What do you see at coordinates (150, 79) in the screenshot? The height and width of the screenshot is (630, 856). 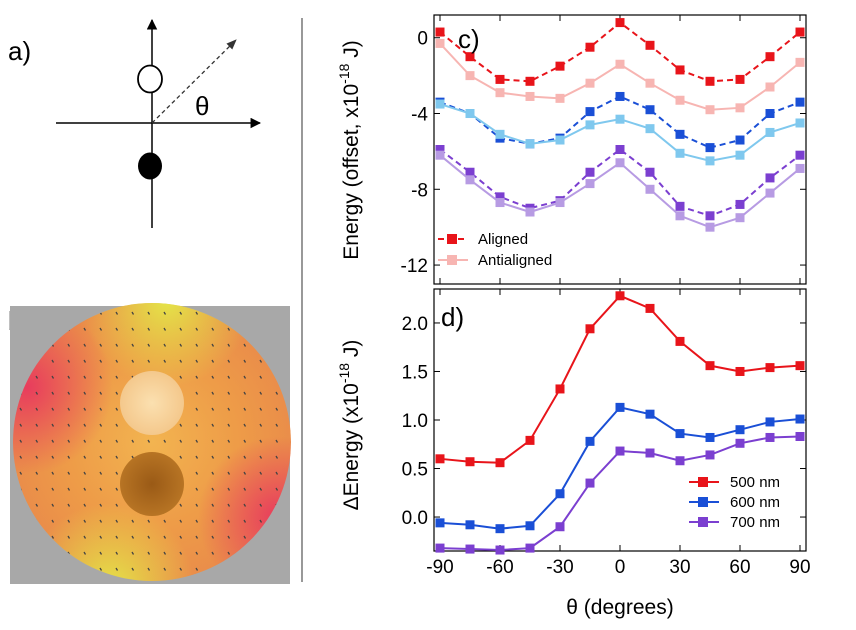 I see `open-disk` at bounding box center [150, 79].